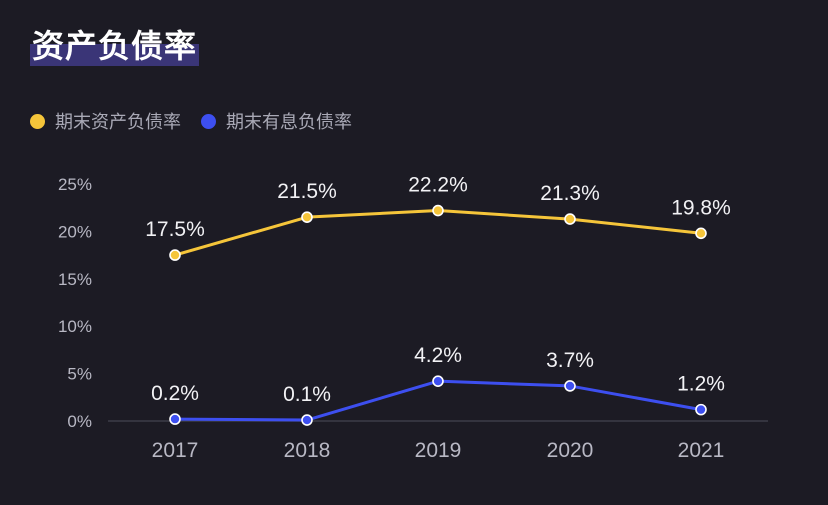 The image size is (828, 505). Describe the element at coordinates (570, 450) in the screenshot. I see `x-tick-label: 2020` at that location.